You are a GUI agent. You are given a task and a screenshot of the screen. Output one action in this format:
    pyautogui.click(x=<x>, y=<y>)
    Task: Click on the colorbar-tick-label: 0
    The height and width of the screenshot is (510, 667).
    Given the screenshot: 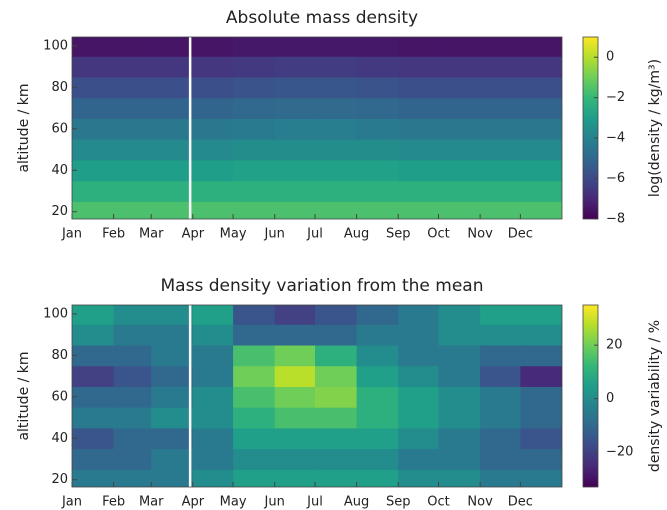 What is the action you would take?
    pyautogui.click(x=610, y=398)
    